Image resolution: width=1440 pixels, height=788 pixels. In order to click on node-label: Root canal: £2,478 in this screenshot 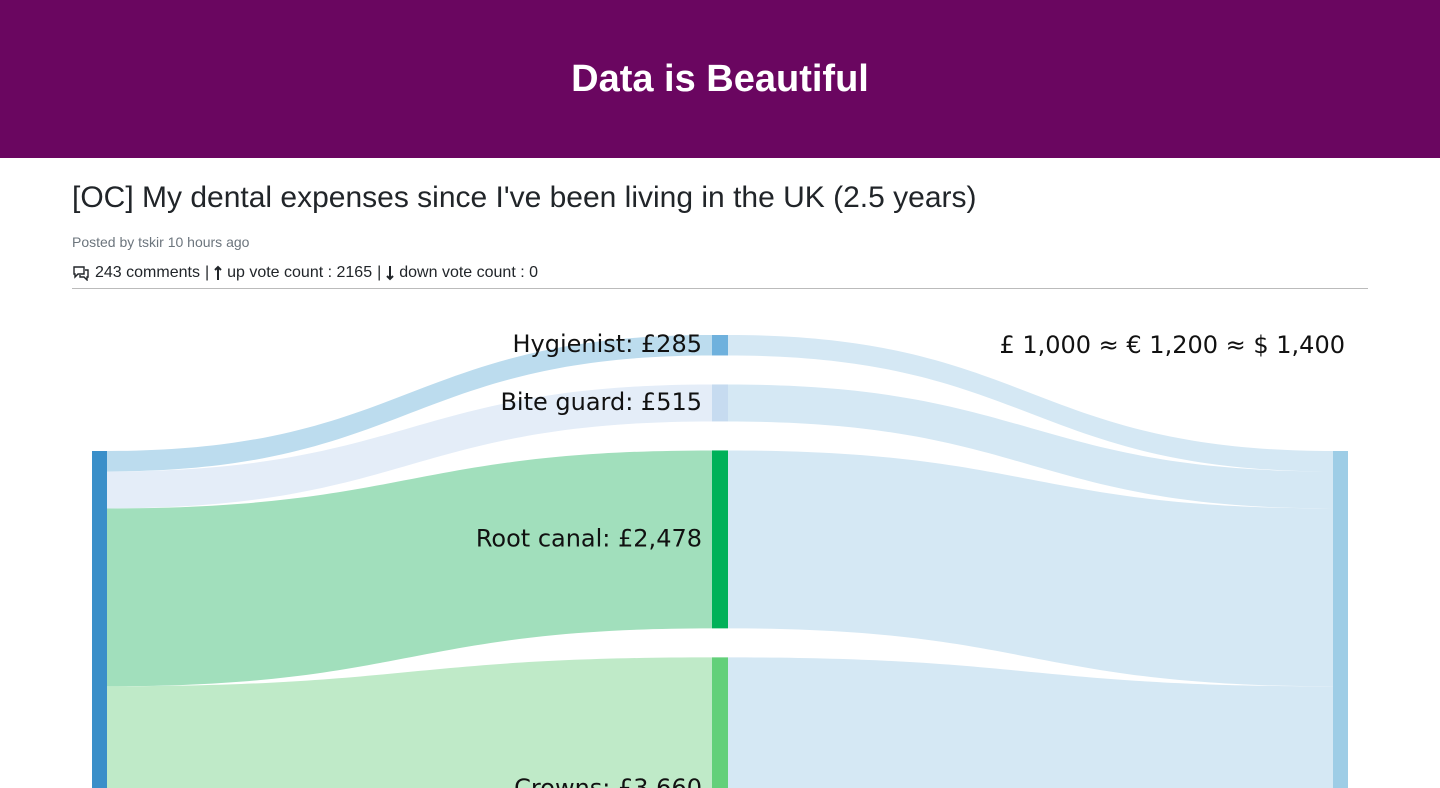, I will do `click(589, 538)`.